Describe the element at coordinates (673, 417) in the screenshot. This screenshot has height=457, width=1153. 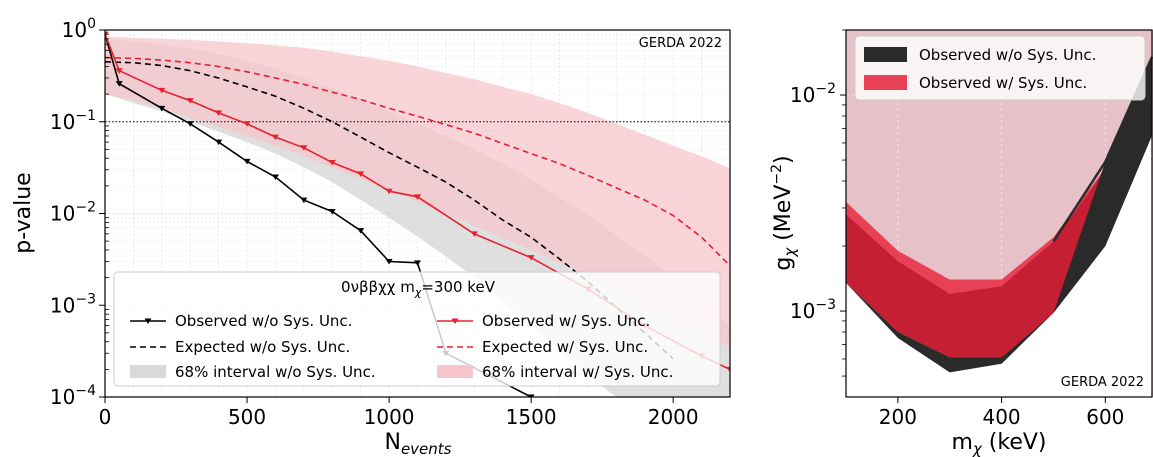
I see `x-tick-label: 2000` at that location.